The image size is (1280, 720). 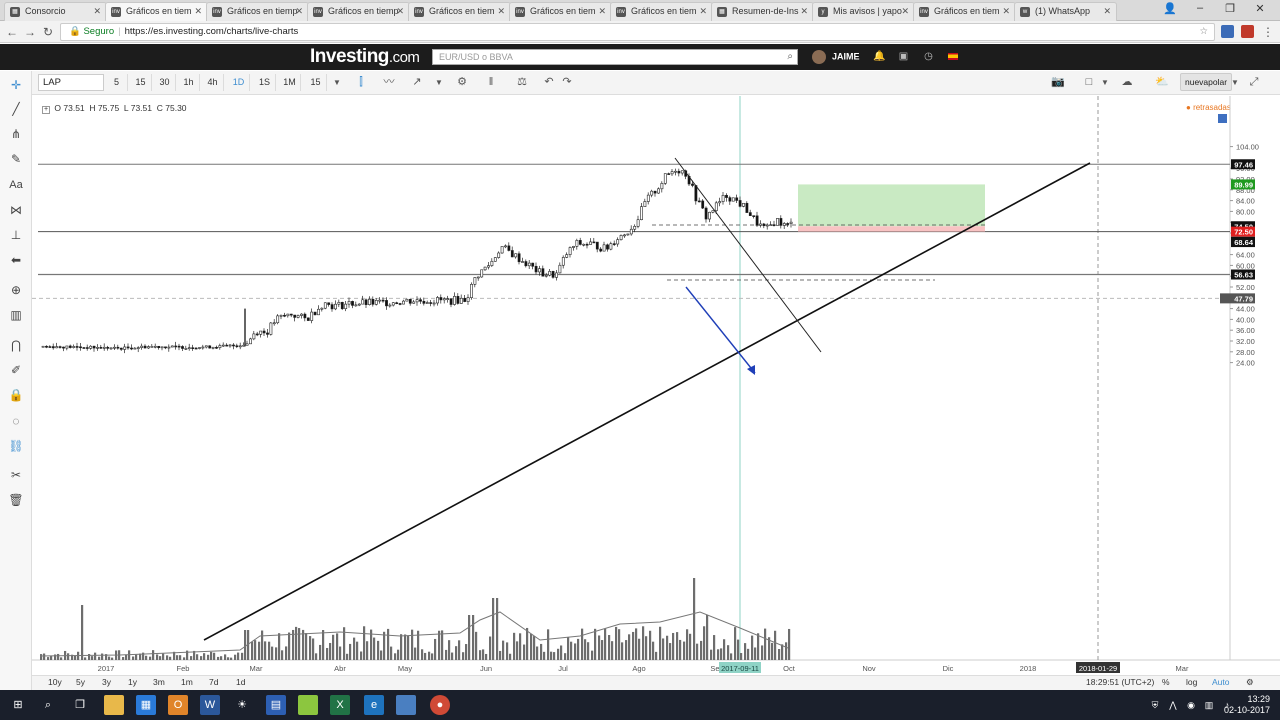 I want to click on pattern-icon: ⋈, so click(x=16, y=210).